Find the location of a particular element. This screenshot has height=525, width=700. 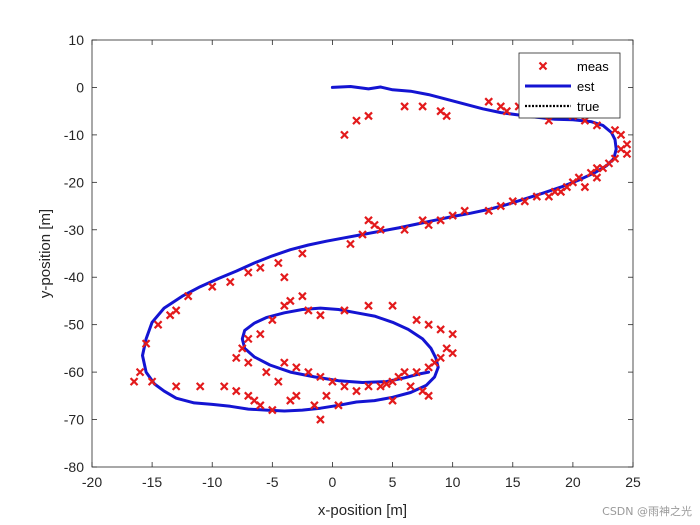

x-tick-label: -5 is located at coordinates (272, 482).